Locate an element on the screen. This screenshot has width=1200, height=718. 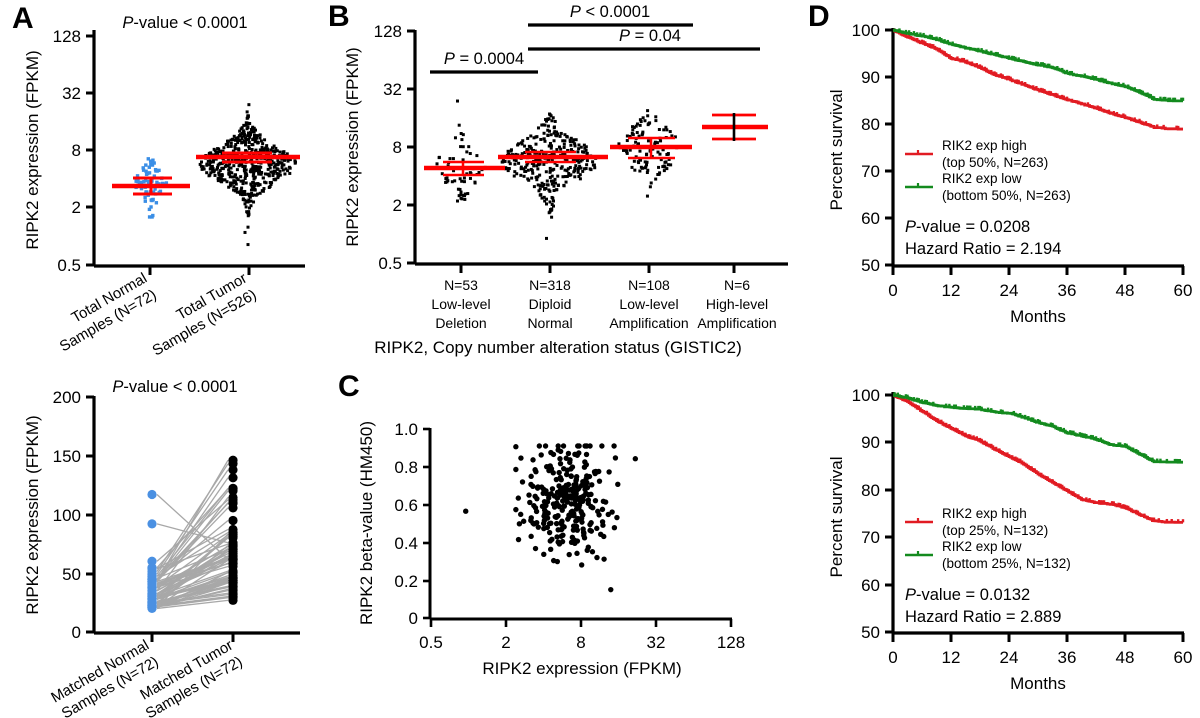
panel-a2-tumor-points is located at coordinates (233, 530).